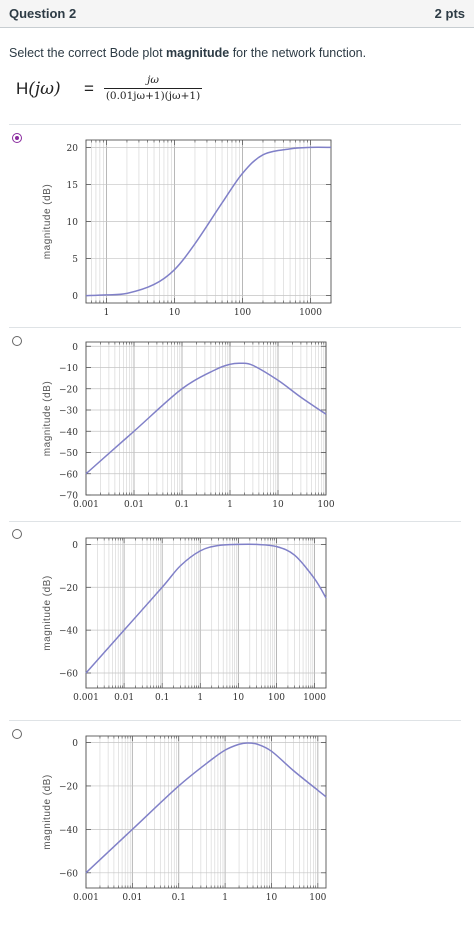 The height and width of the screenshot is (925, 474). What do you see at coordinates (153, 80) in the screenshot?
I see `formula-numerator: jω` at bounding box center [153, 80].